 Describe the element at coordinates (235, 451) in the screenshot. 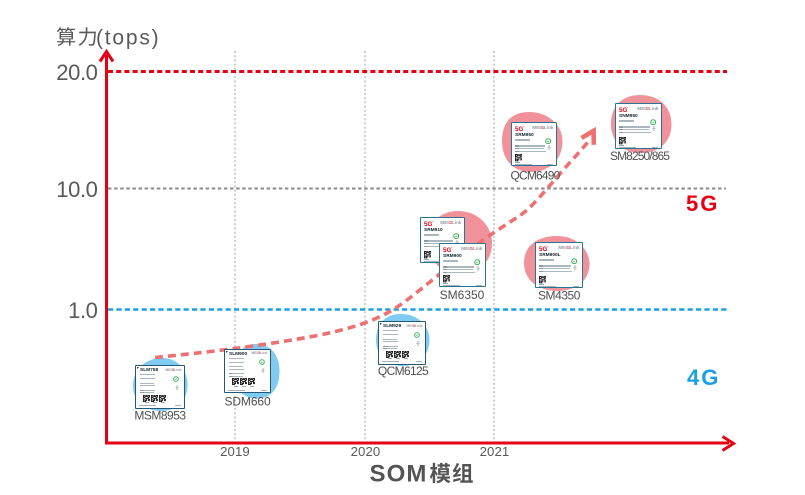

I see `svg-text: 2019` at that location.